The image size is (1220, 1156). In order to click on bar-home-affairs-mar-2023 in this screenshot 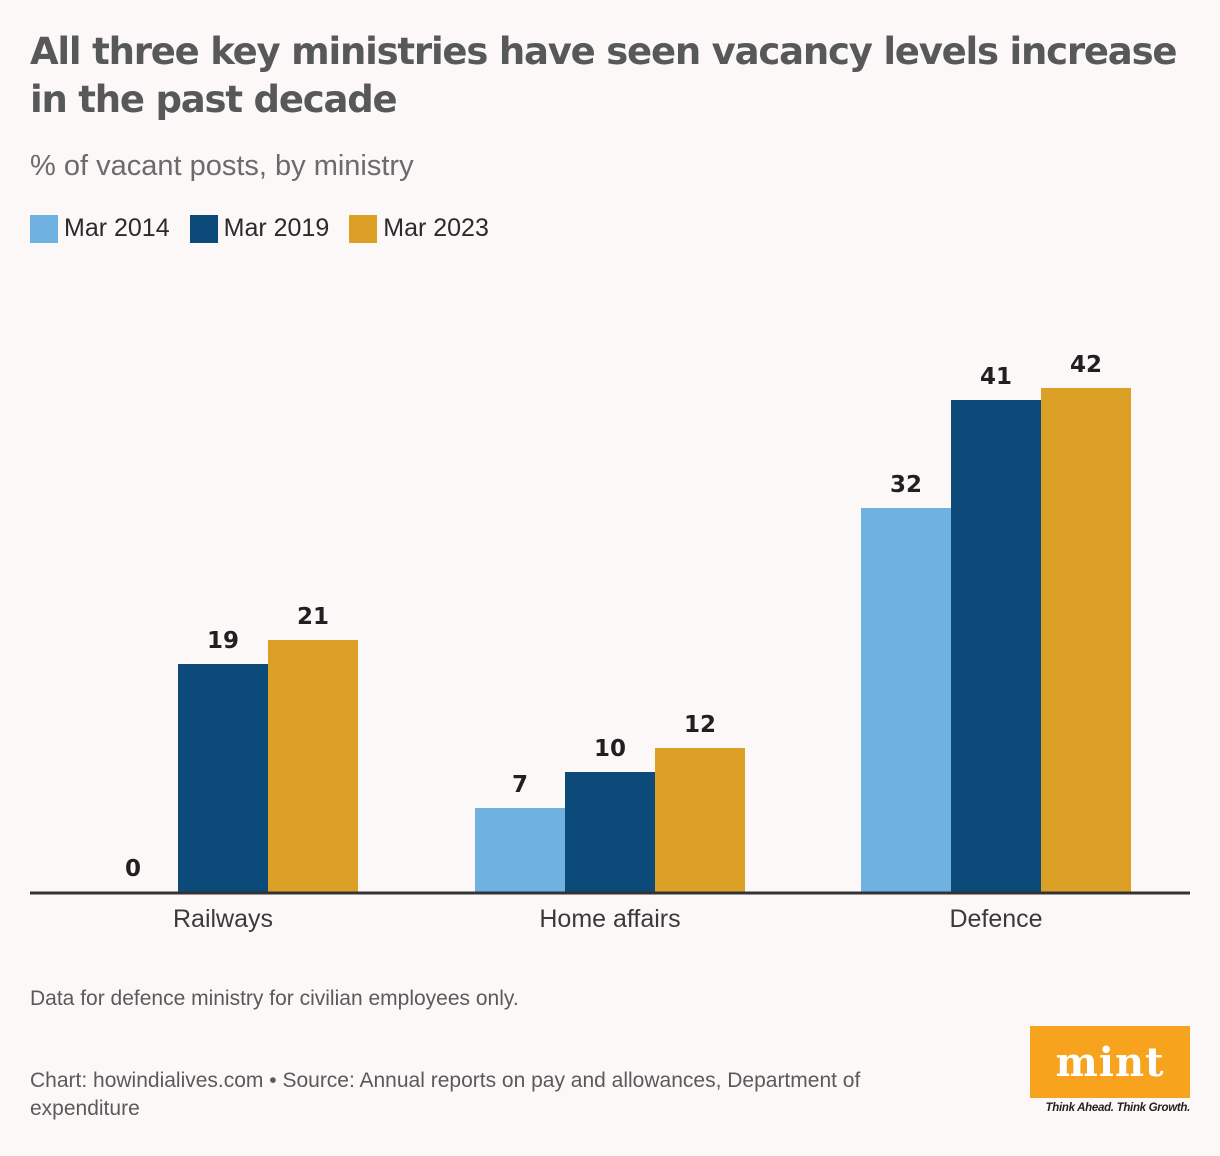, I will do `click(700, 820)`.